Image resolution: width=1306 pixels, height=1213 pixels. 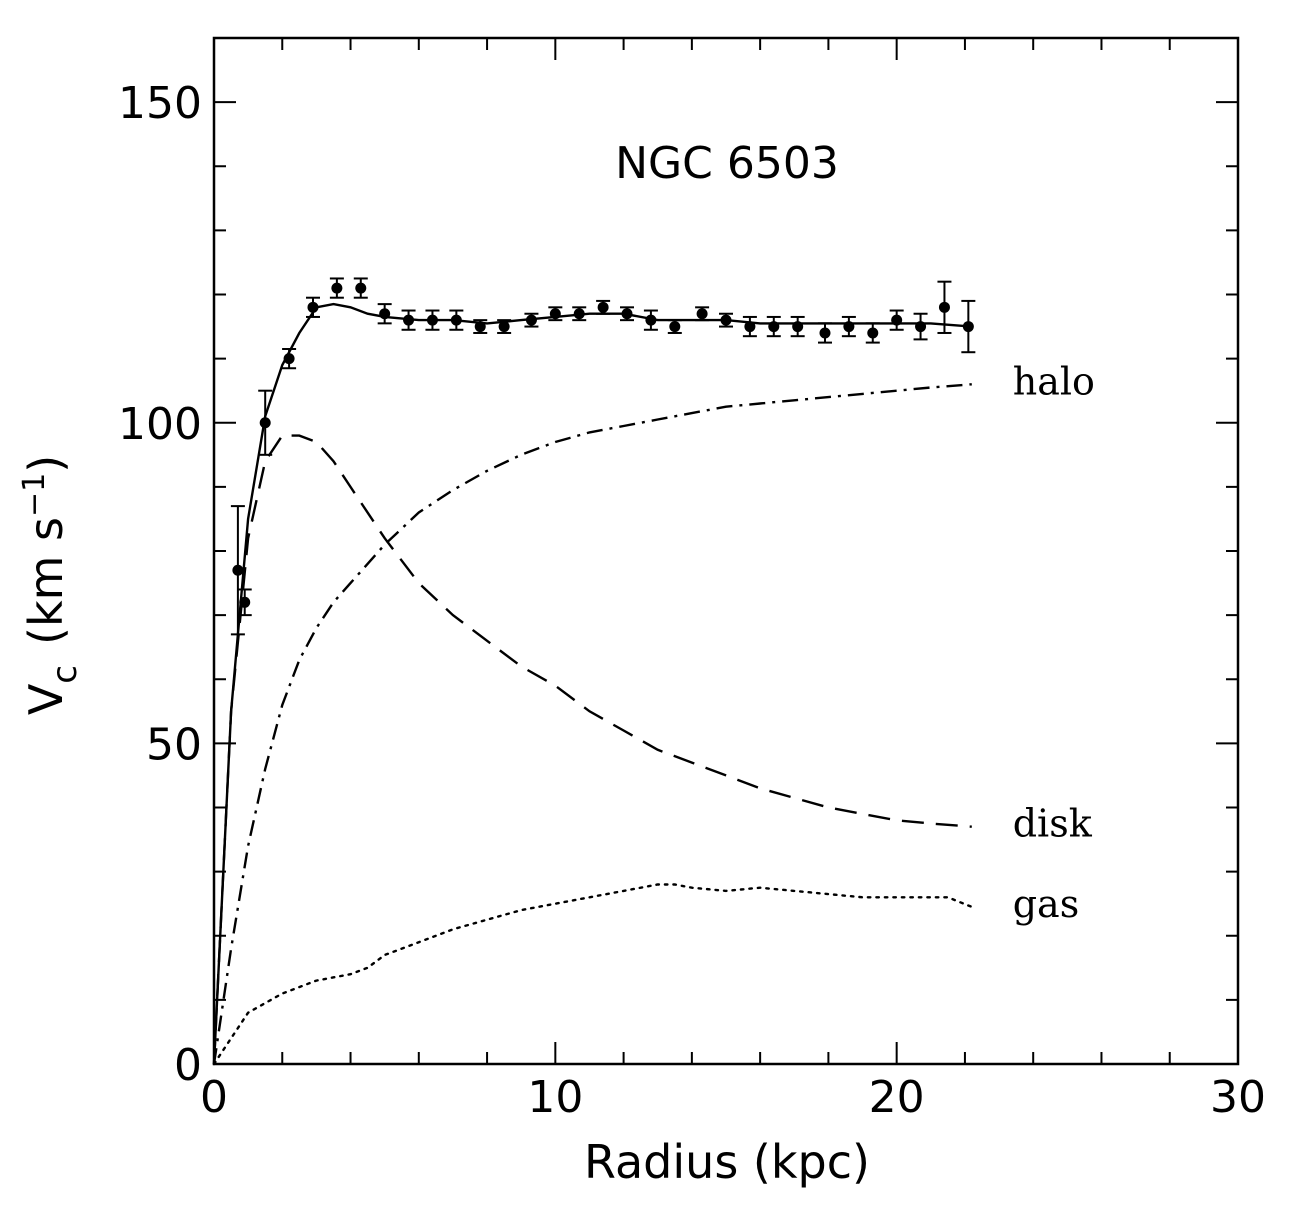 I want to click on y-axis-subscript: c, so click(x=65, y=674).